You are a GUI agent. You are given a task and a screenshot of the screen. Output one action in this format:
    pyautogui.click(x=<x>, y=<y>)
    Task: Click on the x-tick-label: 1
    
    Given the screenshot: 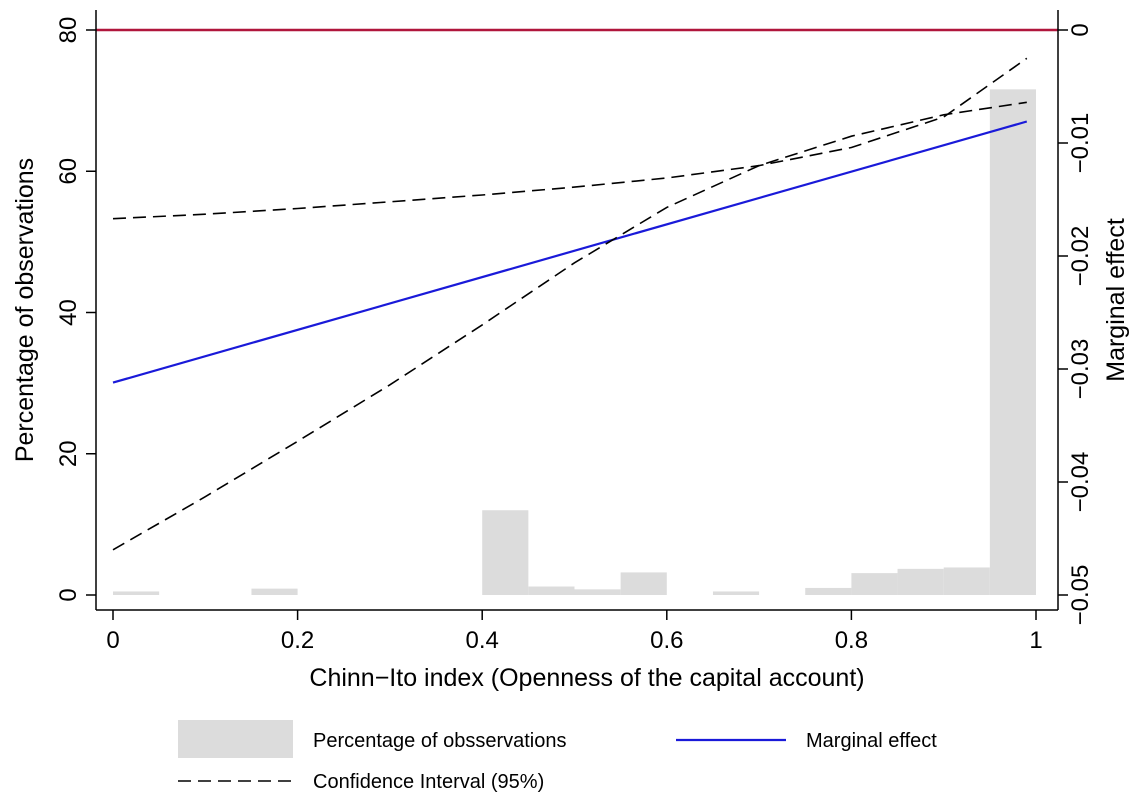 What is the action you would take?
    pyautogui.click(x=1035, y=640)
    